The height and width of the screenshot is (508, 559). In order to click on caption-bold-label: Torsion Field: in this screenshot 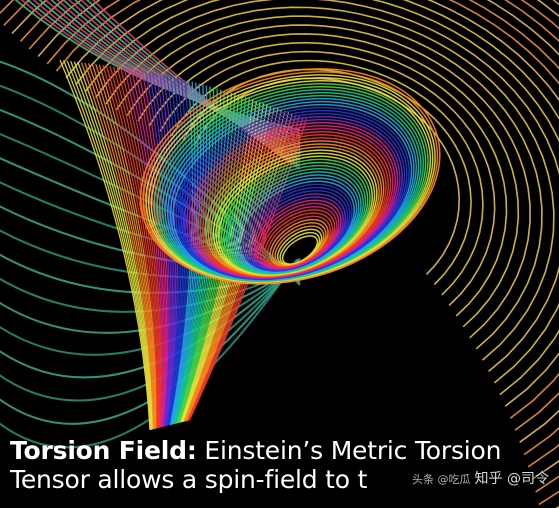, I will do `click(103, 450)`.